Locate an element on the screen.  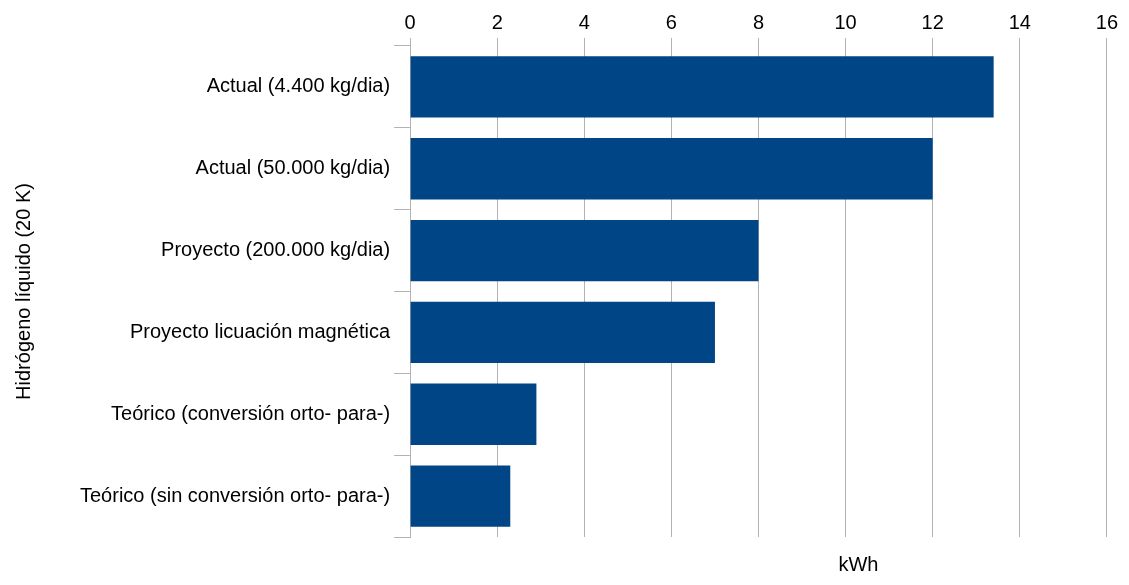
x-tick-label: 16 is located at coordinates (1106, 21).